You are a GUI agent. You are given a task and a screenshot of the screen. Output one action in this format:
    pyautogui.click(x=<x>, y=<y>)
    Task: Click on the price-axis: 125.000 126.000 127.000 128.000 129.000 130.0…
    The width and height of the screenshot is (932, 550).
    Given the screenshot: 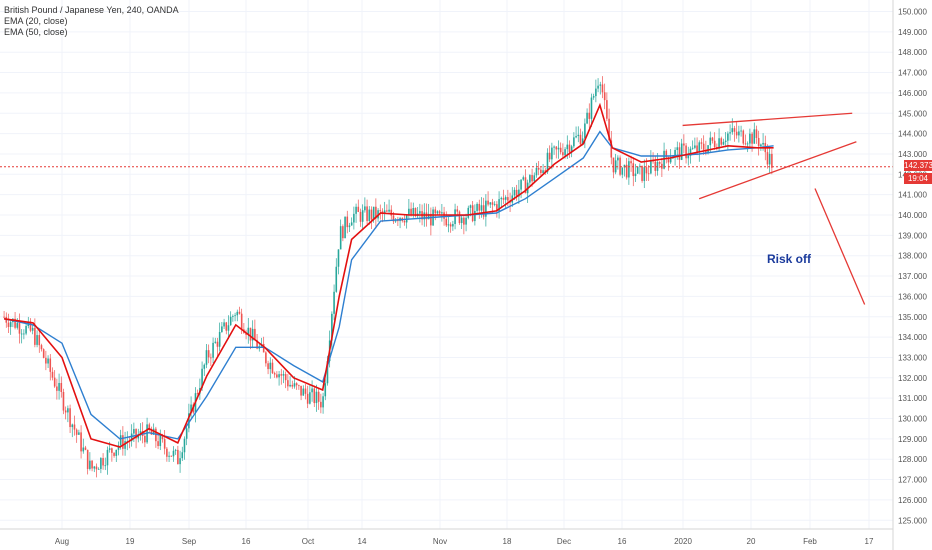 What is the action you would take?
    pyautogui.click(x=912, y=267)
    